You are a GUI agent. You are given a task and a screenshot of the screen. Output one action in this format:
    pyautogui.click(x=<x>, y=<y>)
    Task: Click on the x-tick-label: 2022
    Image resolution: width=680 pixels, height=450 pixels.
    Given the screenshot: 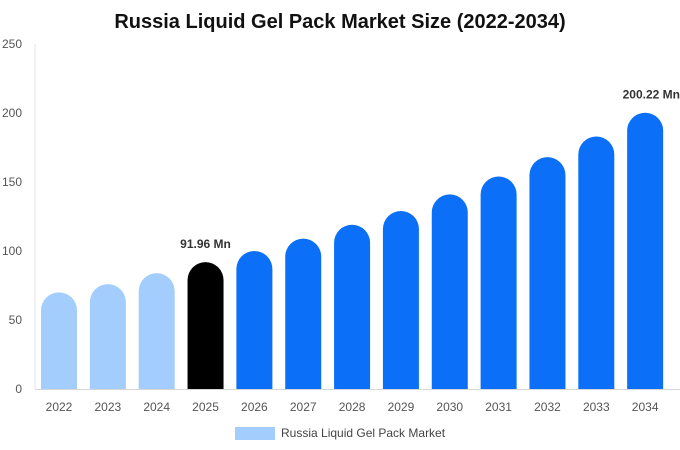 What is the action you would take?
    pyautogui.click(x=59, y=407)
    